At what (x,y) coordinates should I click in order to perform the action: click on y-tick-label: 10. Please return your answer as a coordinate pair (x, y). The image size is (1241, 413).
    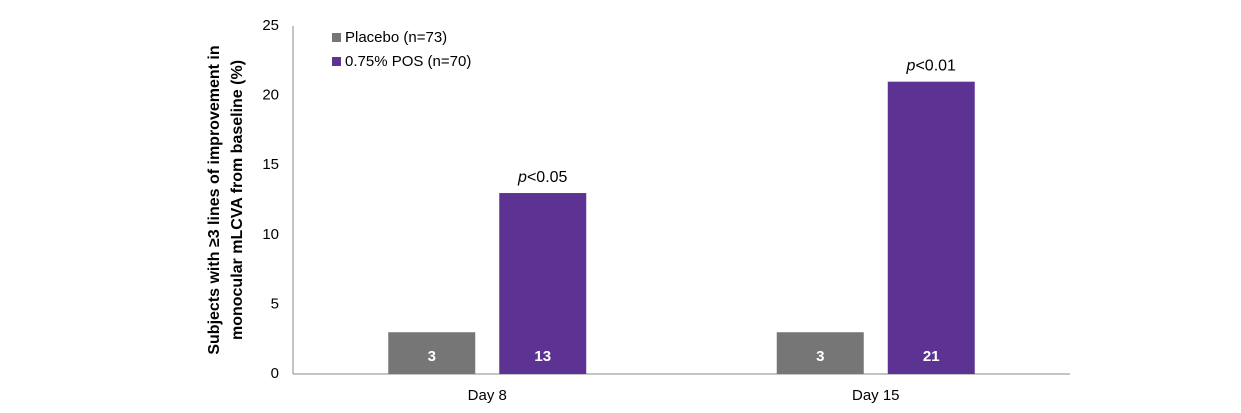
    Looking at the image, I should click on (270, 234).